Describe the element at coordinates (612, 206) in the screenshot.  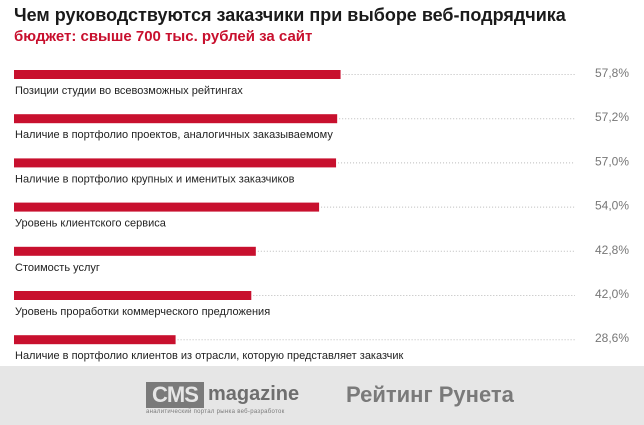
I see `value-label: 54,0%` at that location.